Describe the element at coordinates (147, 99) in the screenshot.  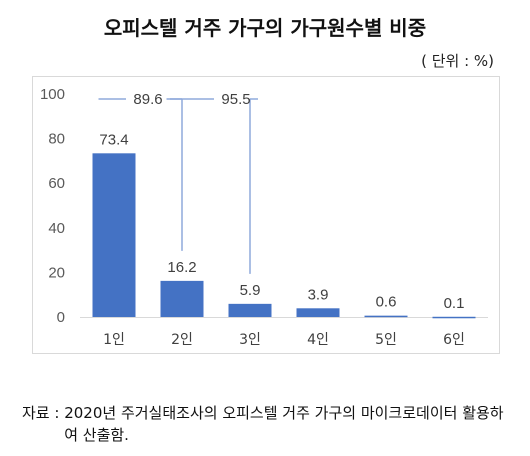
I see `annotation-label: 89.6` at that location.